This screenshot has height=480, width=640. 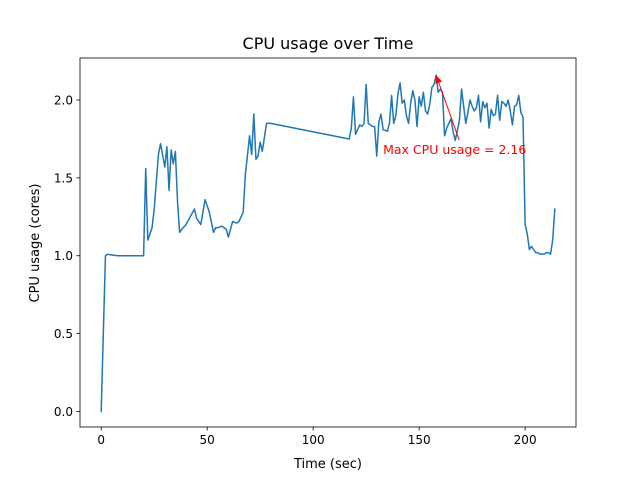 What do you see at coordinates (447, 107) in the screenshot?
I see `annotation-arrow-line` at bounding box center [447, 107].